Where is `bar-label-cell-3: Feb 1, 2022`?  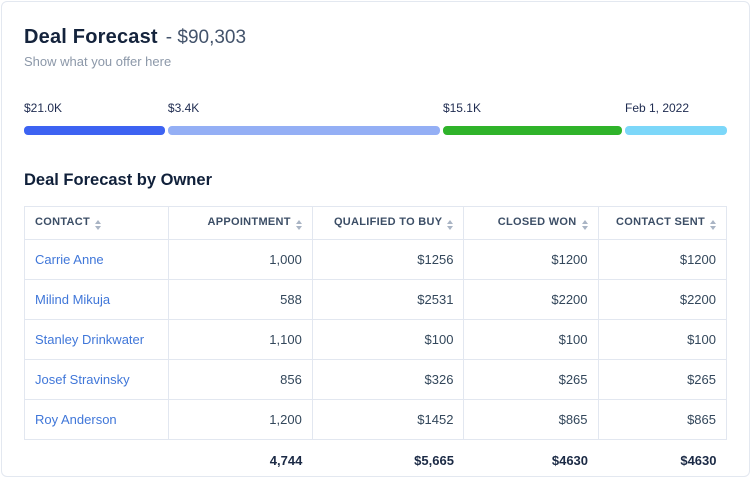
bar-label-cell-3: Feb 1, 2022 is located at coordinates (676, 108).